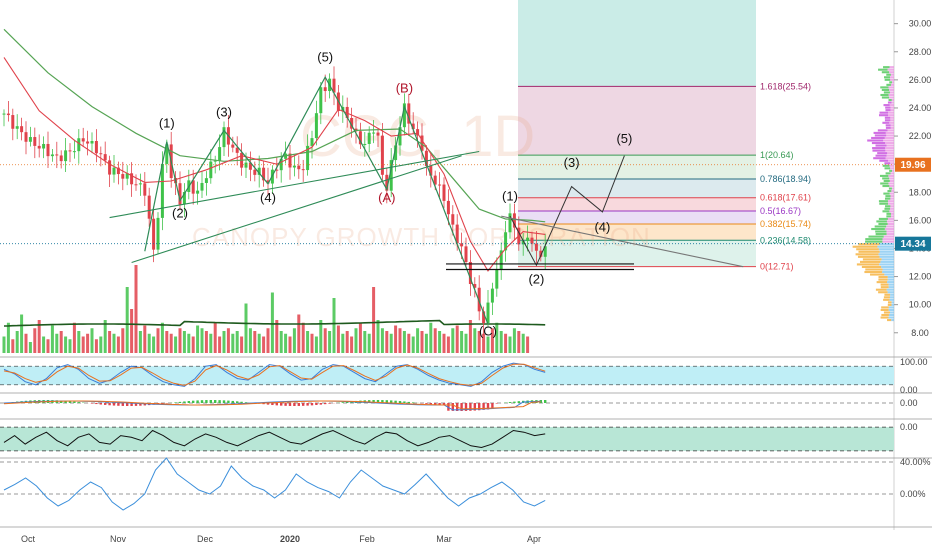  I want to click on macd-tick-label: 0.00, so click(909, 403).